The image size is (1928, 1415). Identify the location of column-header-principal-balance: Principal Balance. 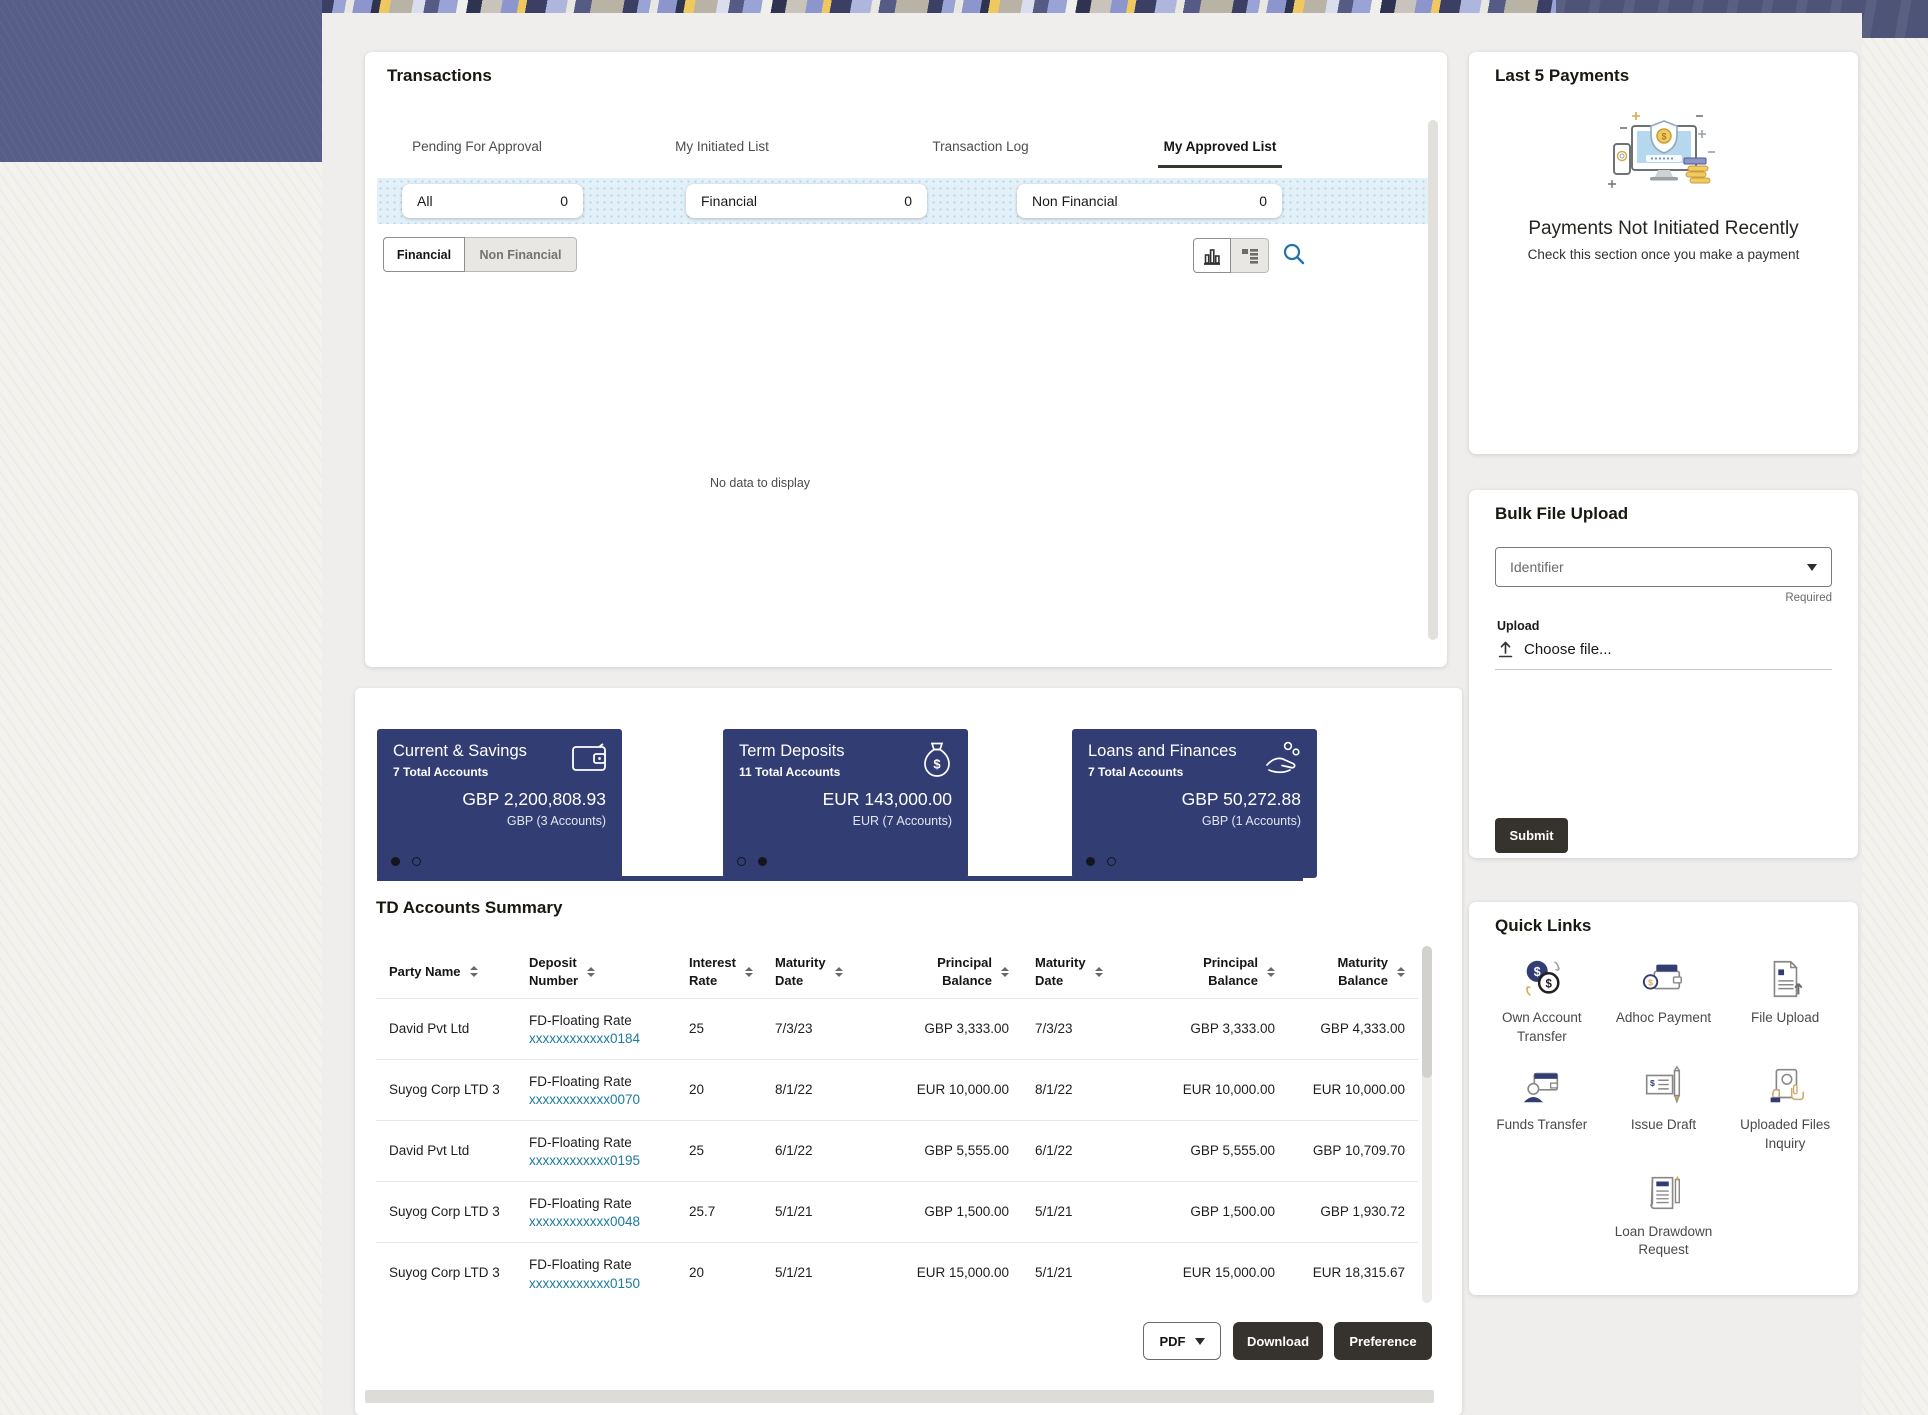
(942, 972).